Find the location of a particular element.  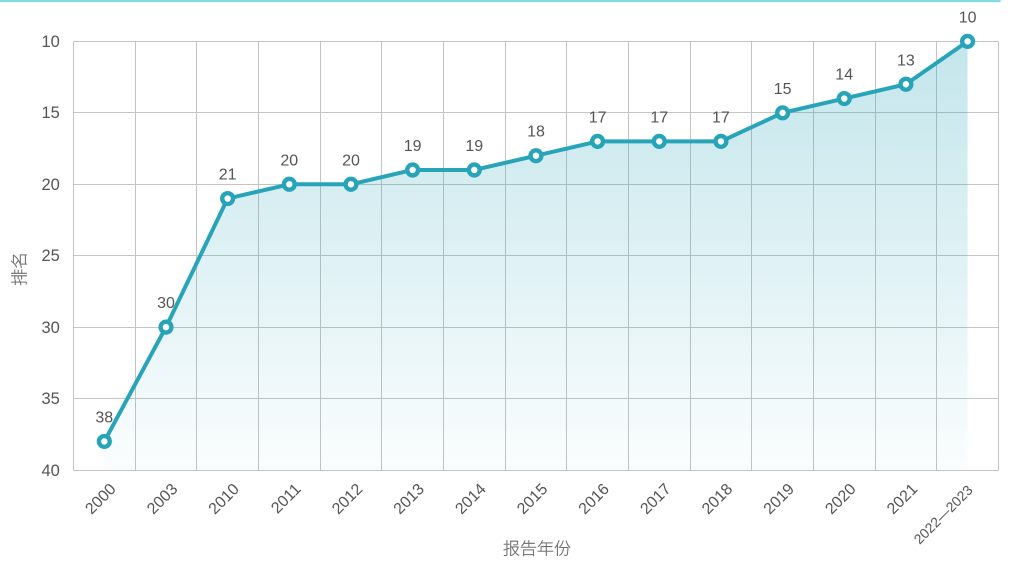

svg-text: 14 is located at coordinates (844, 75).